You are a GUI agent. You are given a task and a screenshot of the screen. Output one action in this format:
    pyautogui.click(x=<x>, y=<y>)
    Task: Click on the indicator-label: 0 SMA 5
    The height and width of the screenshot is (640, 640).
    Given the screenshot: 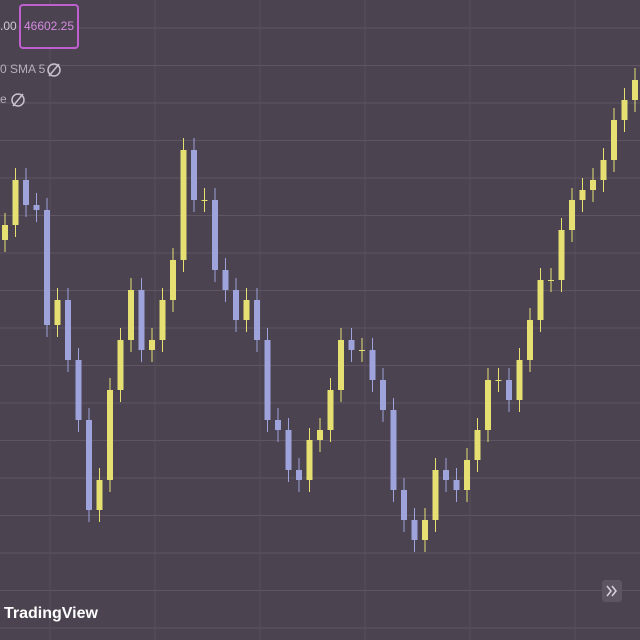 What is the action you would take?
    pyautogui.click(x=23, y=69)
    